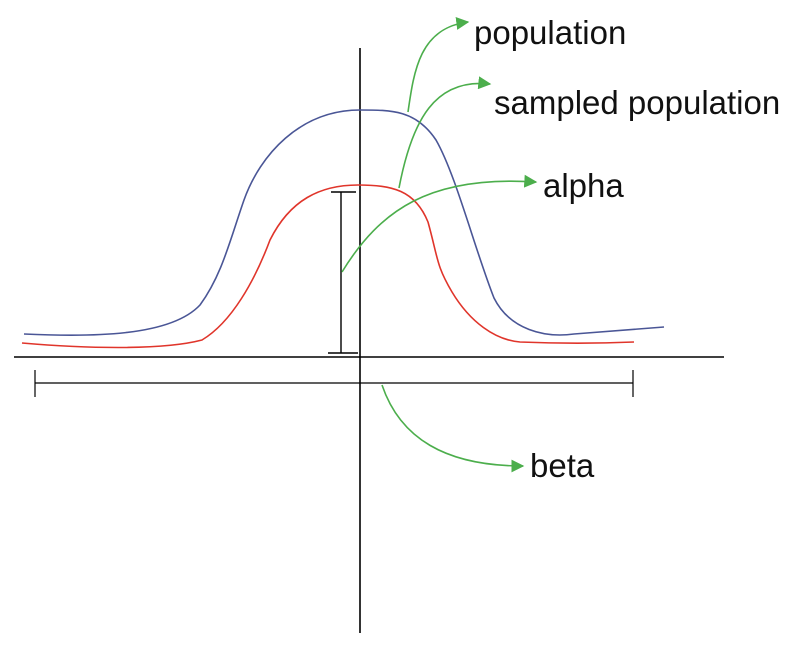  I want to click on beta-range-bar, so click(334, 383).